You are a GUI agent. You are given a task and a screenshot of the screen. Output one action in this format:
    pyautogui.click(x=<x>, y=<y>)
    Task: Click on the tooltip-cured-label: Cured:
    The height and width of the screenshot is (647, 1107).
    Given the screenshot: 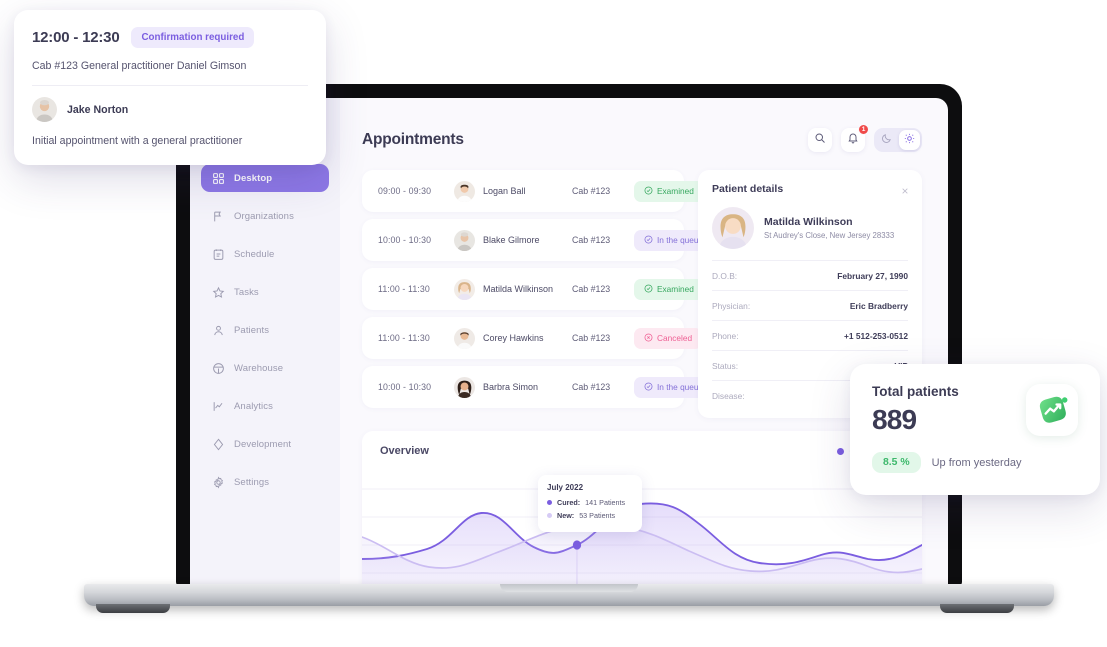 What is the action you would take?
    pyautogui.click(x=569, y=502)
    